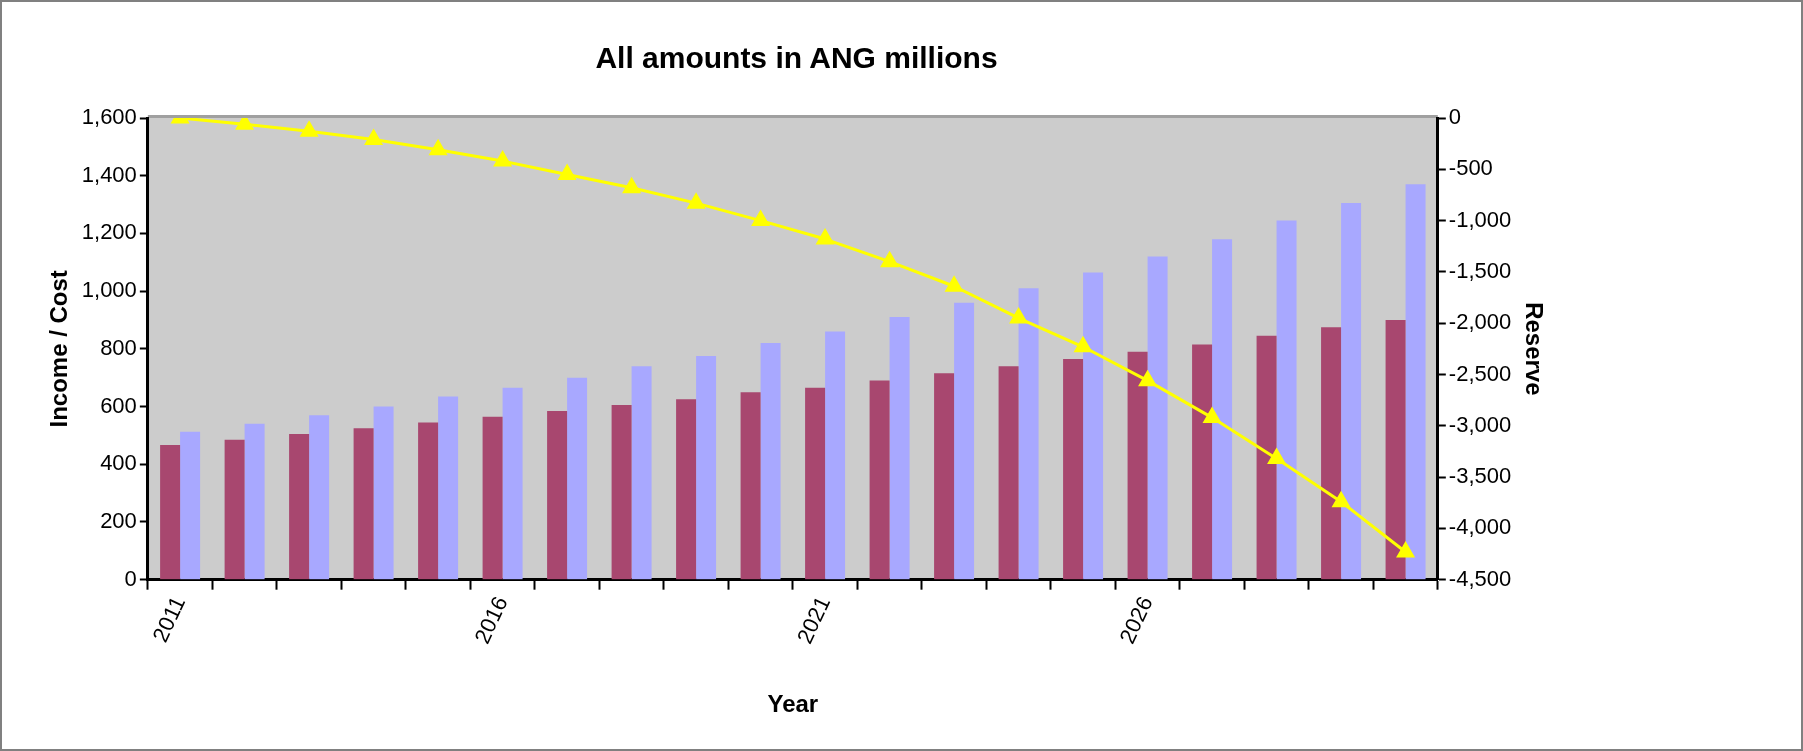 This screenshot has width=1803, height=751. I want to click on x-tick-label: 2016, so click(491, 620).